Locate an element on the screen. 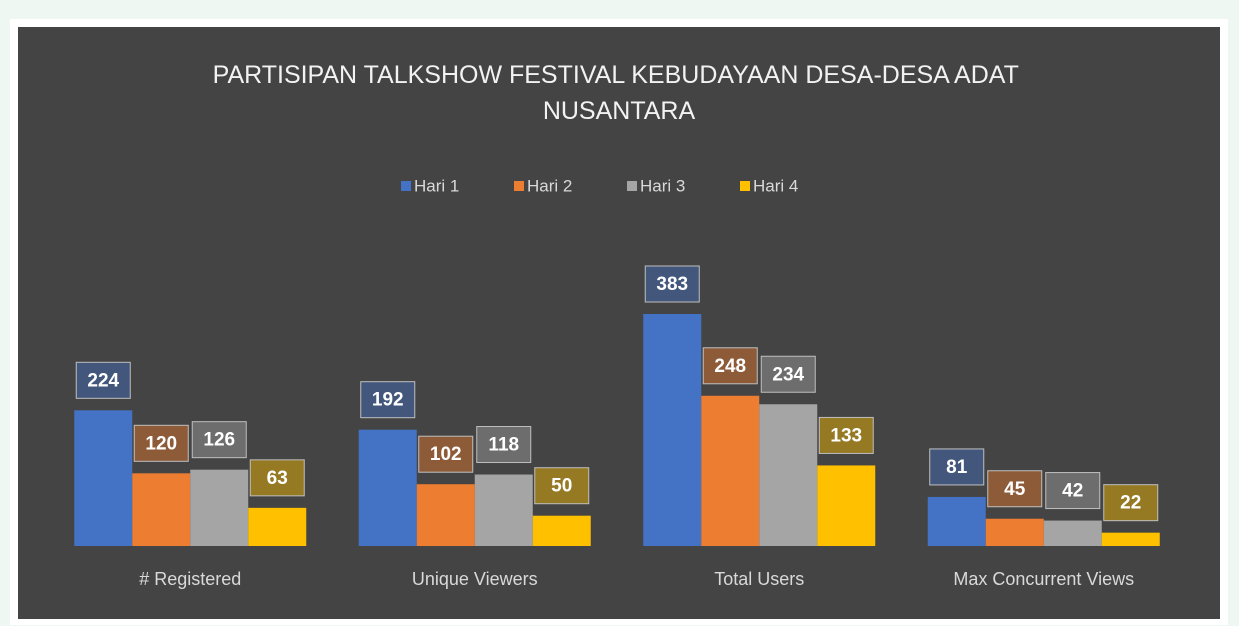 Image resolution: width=1239 pixels, height=626 pixels. data-label: 81 is located at coordinates (957, 467).